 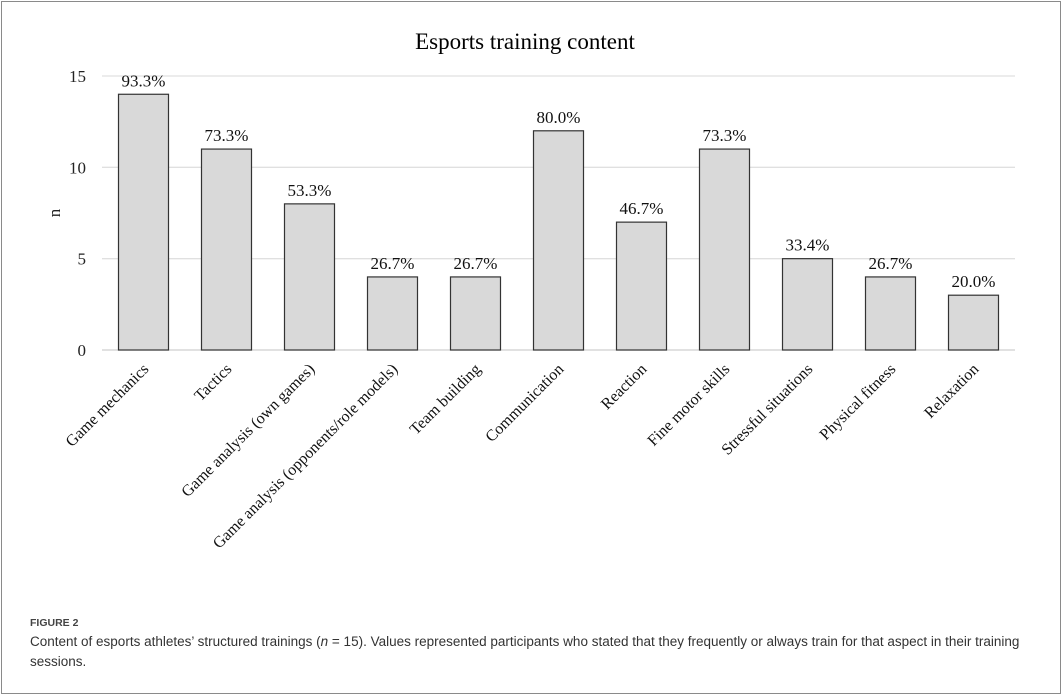 What do you see at coordinates (525, 41) in the screenshot?
I see `chart-title: Esports training content` at bounding box center [525, 41].